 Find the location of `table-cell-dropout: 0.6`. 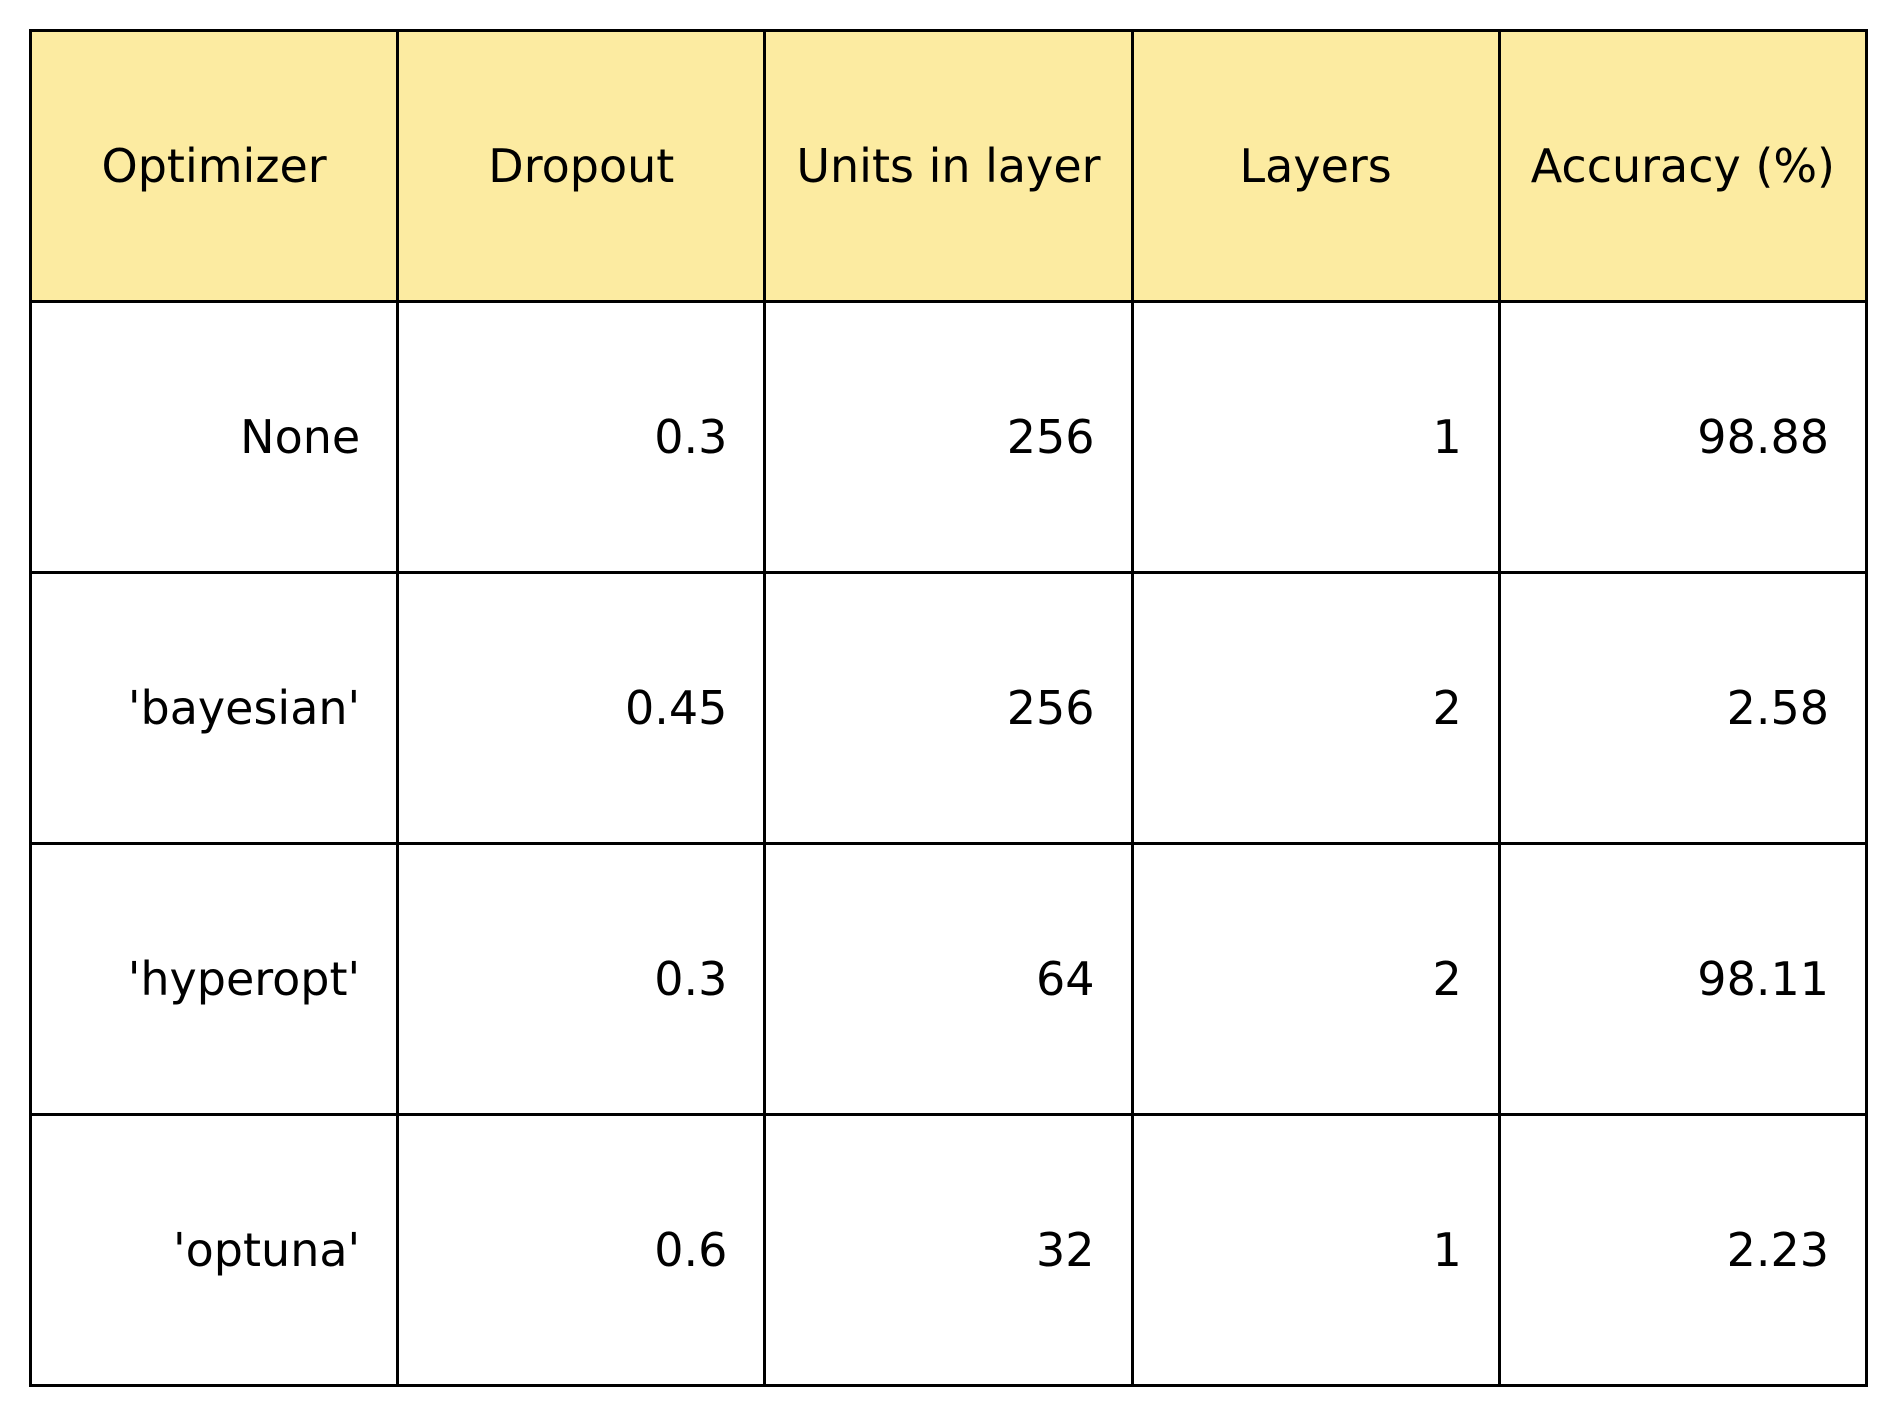

table-cell-dropout: 0.6 is located at coordinates (581, 1250).